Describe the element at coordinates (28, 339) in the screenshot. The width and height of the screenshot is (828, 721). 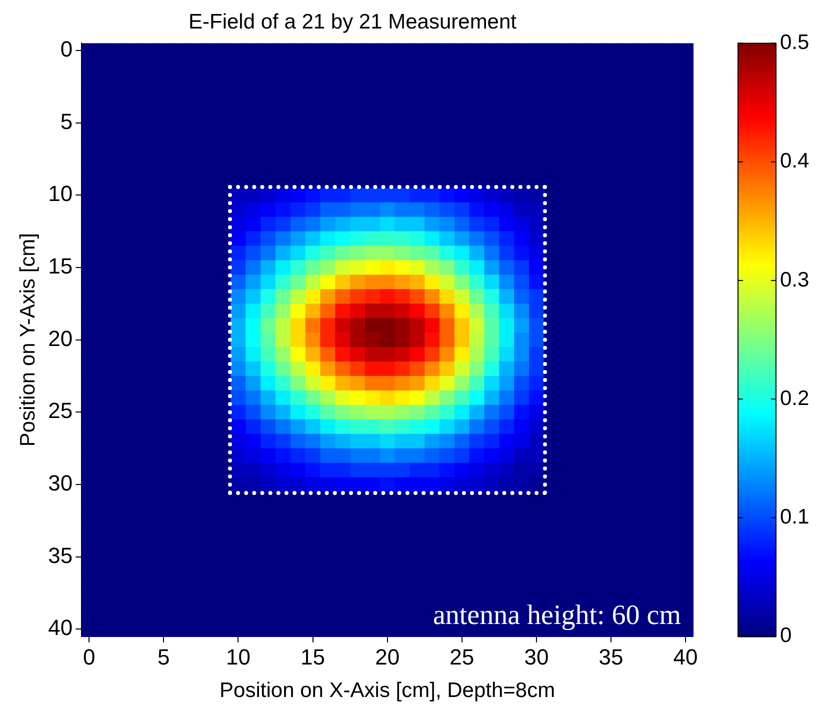
I see `y-axis-title: Position on Y-Axis [cm]` at that location.